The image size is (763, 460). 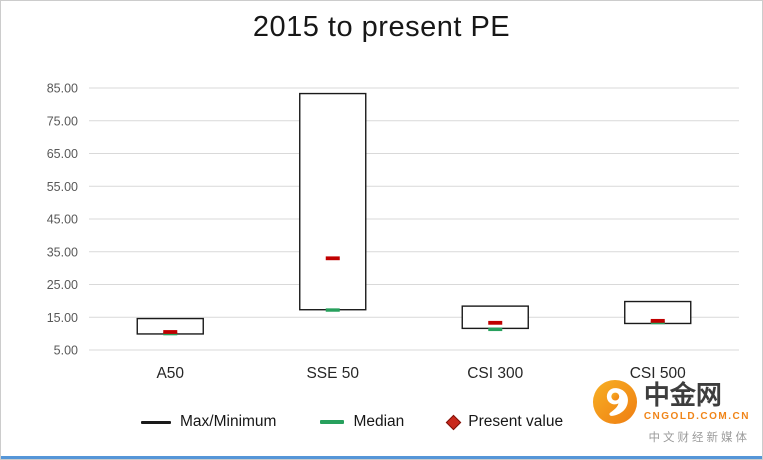 I want to click on bottom-accent-bar, so click(x=381, y=457).